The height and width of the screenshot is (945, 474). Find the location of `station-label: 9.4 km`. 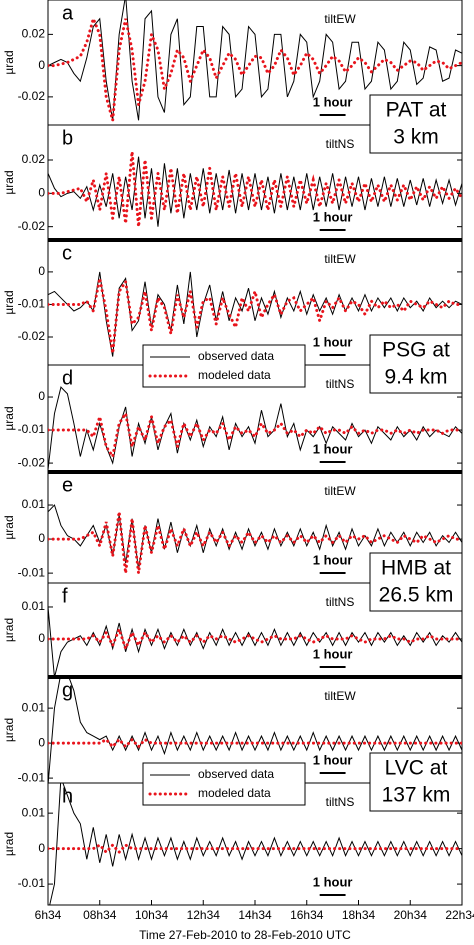

station-label: 9.4 km is located at coordinates (415, 377).